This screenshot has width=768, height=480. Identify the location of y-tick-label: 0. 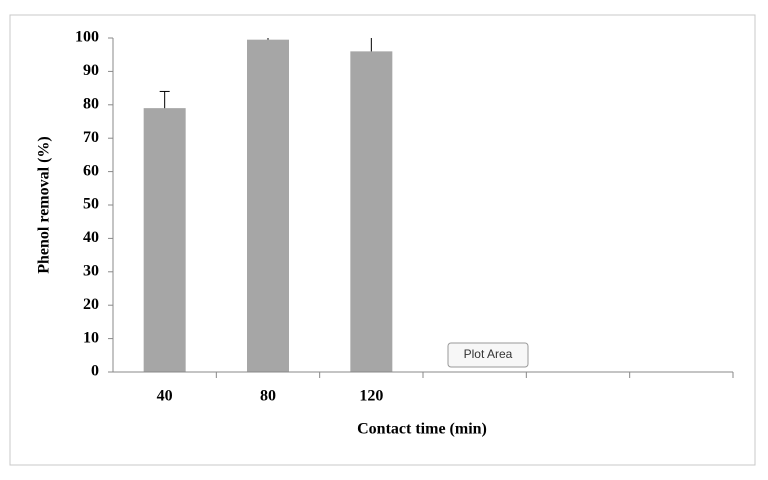
(95, 371).